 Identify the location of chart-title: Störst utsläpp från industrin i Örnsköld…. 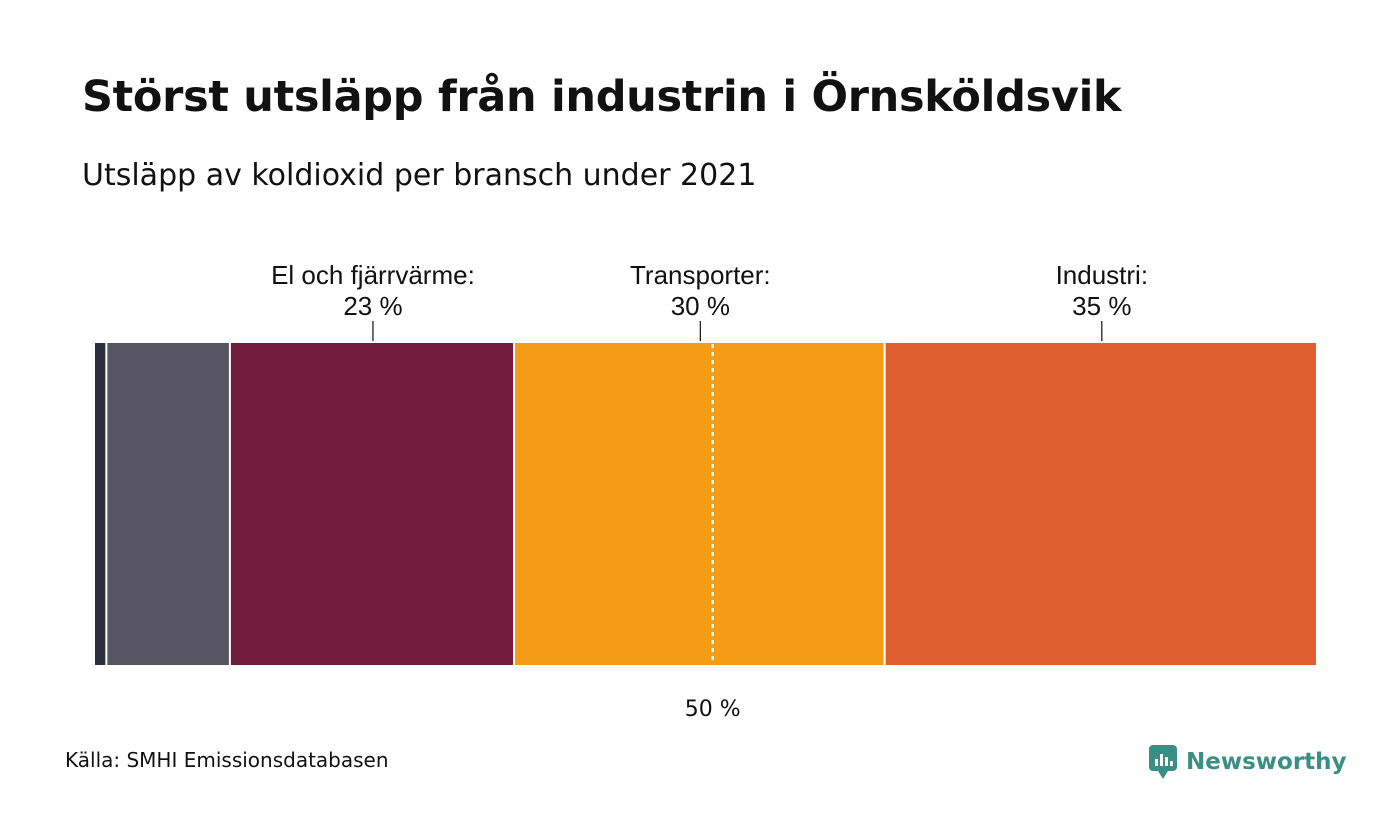
(602, 97).